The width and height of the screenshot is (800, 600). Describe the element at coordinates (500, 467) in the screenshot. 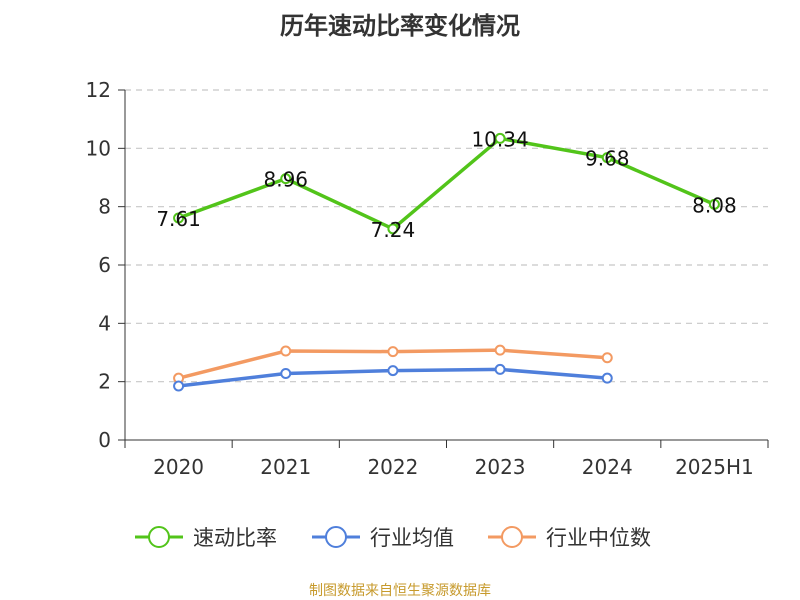

I see `x-tick-label: 2023` at that location.